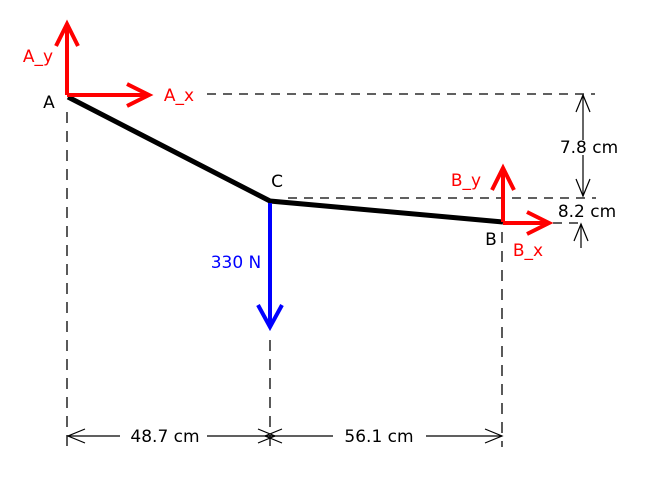  I want to click on reactions-at-b, so click(522, 199).